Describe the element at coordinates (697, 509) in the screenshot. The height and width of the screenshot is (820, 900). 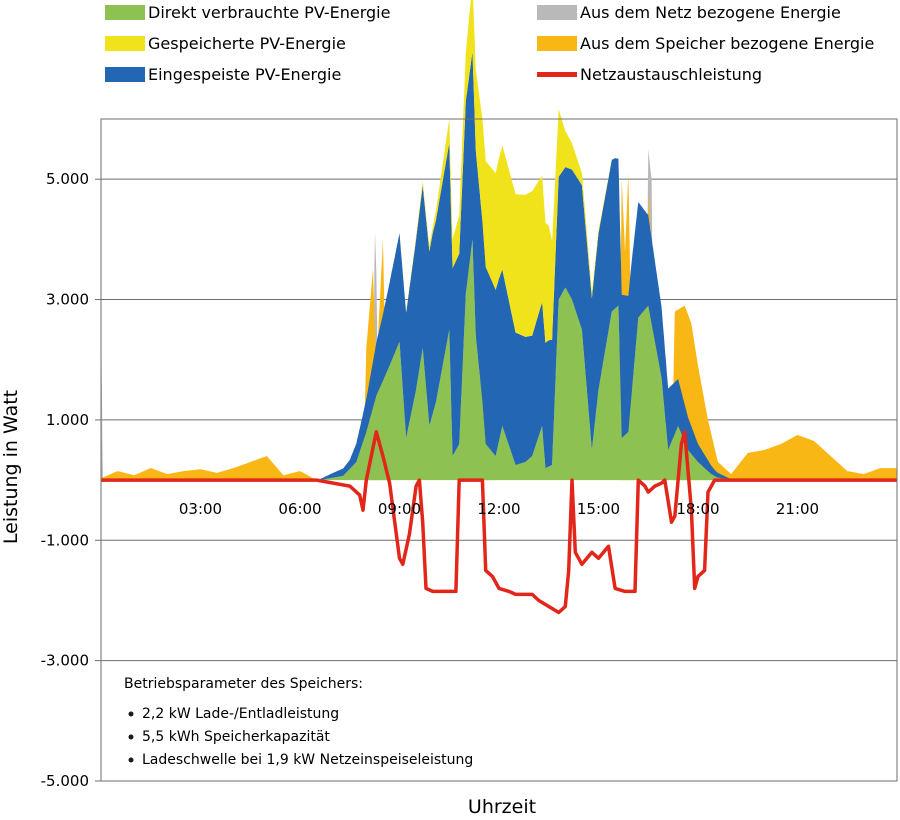
I see `x-tick-label: 18:00` at that location.